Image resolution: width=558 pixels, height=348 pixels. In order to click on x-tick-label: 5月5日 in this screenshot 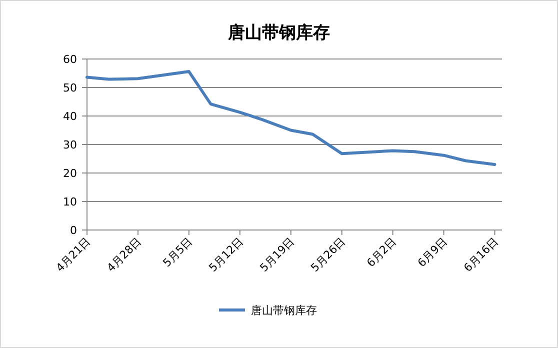, I will do `click(178, 252)`.